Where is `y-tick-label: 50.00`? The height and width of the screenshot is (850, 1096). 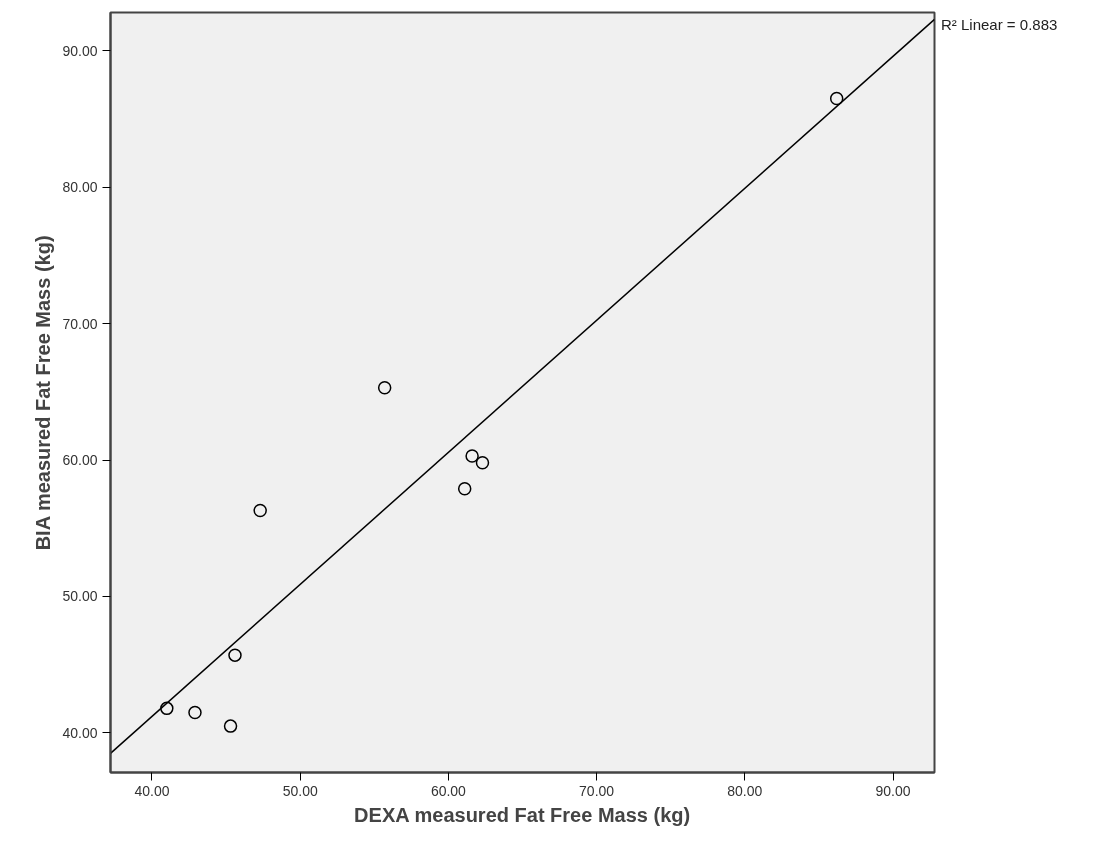 y-tick-label: 50.00 is located at coordinates (80, 596).